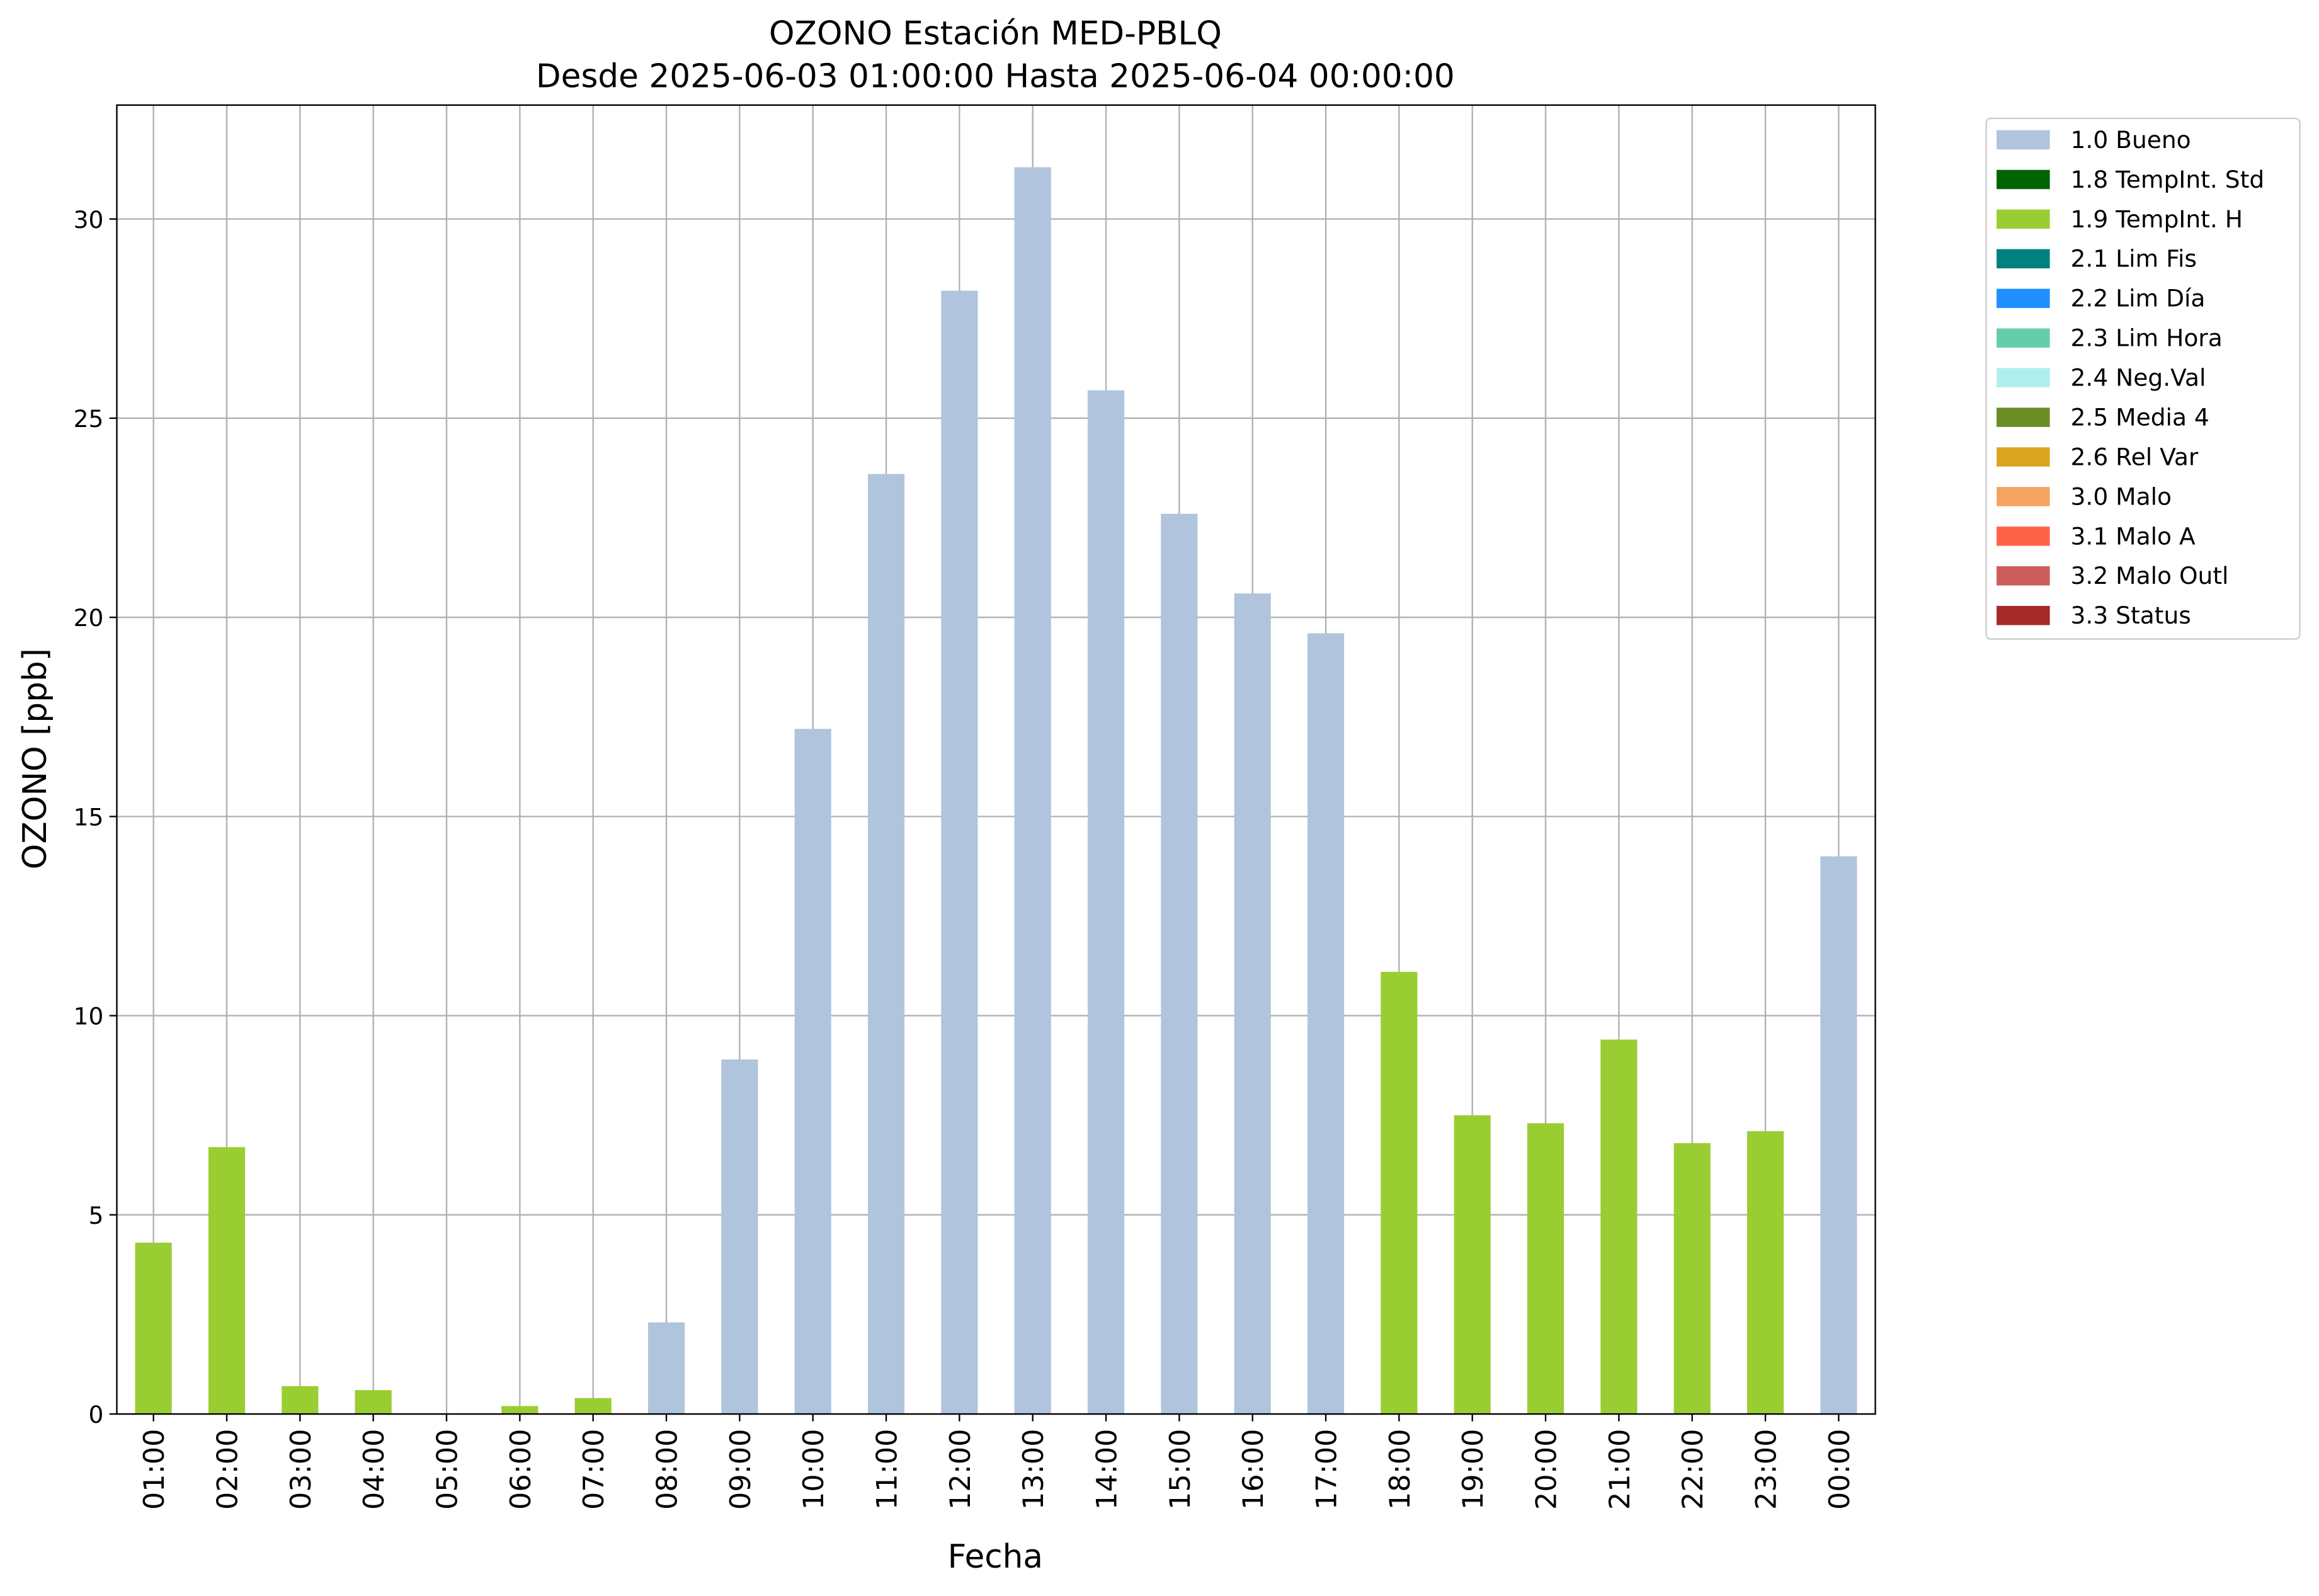 This screenshot has width=2319, height=1596. Describe the element at coordinates (2150, 576) in the screenshot. I see `legend-label: 3.2 Malo Outl` at that location.